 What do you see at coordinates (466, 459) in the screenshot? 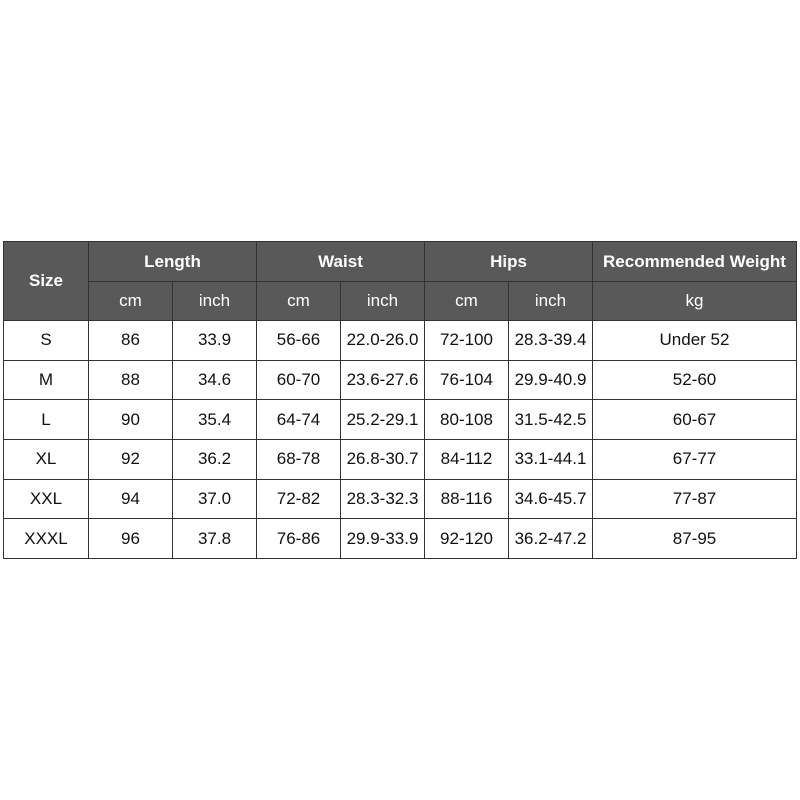
I see `cell-hips-cm: 84-112` at bounding box center [466, 459].